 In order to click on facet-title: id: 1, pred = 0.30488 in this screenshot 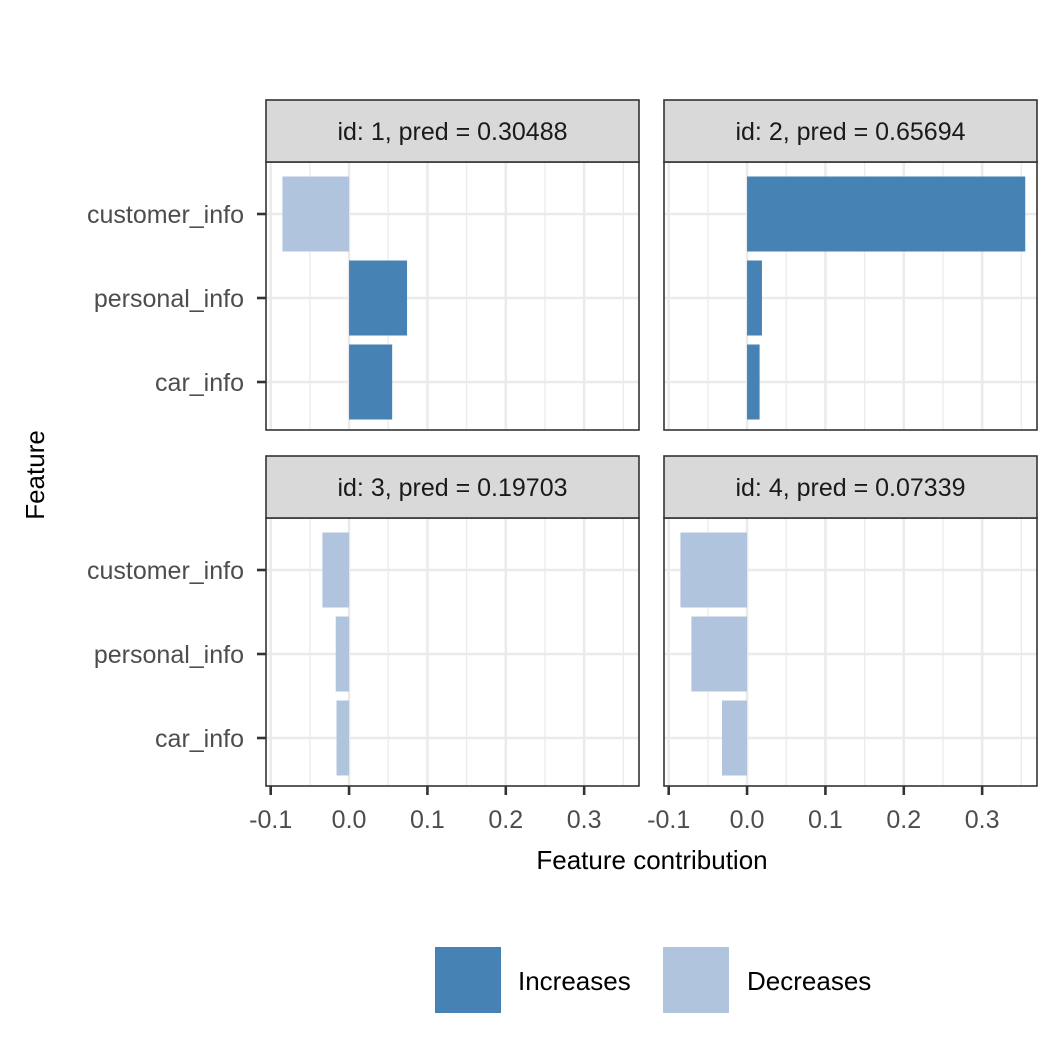, I will do `click(452, 132)`.